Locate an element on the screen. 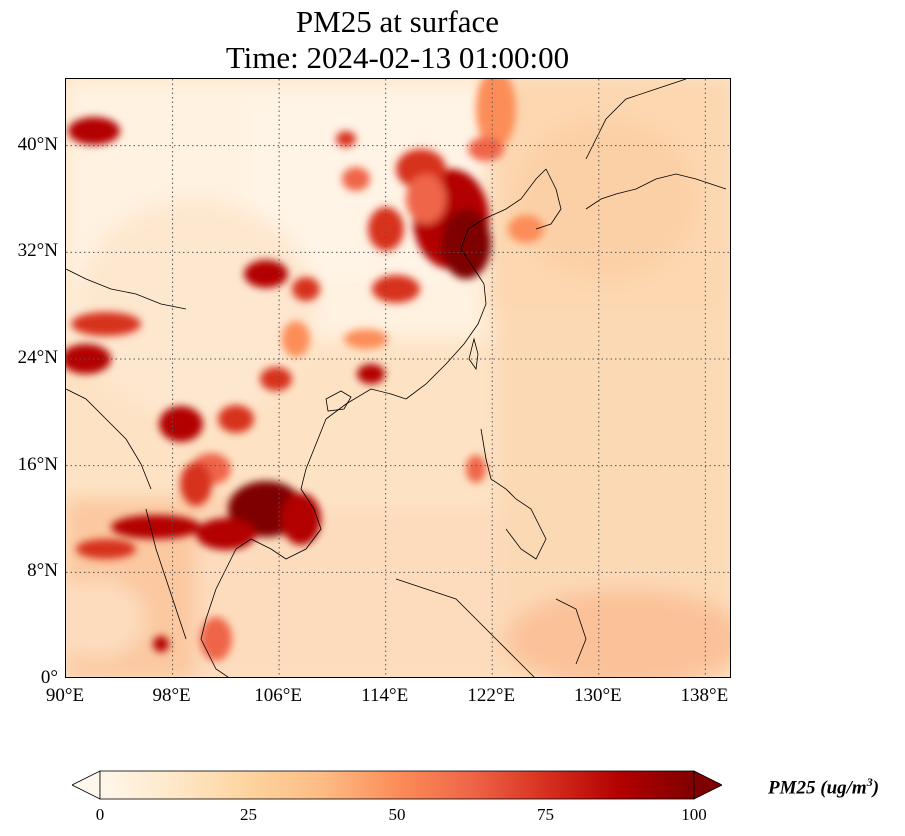 Image resolution: width=905 pixels, height=836 pixels. colorbar-tick-label: 100 is located at coordinates (694, 814).